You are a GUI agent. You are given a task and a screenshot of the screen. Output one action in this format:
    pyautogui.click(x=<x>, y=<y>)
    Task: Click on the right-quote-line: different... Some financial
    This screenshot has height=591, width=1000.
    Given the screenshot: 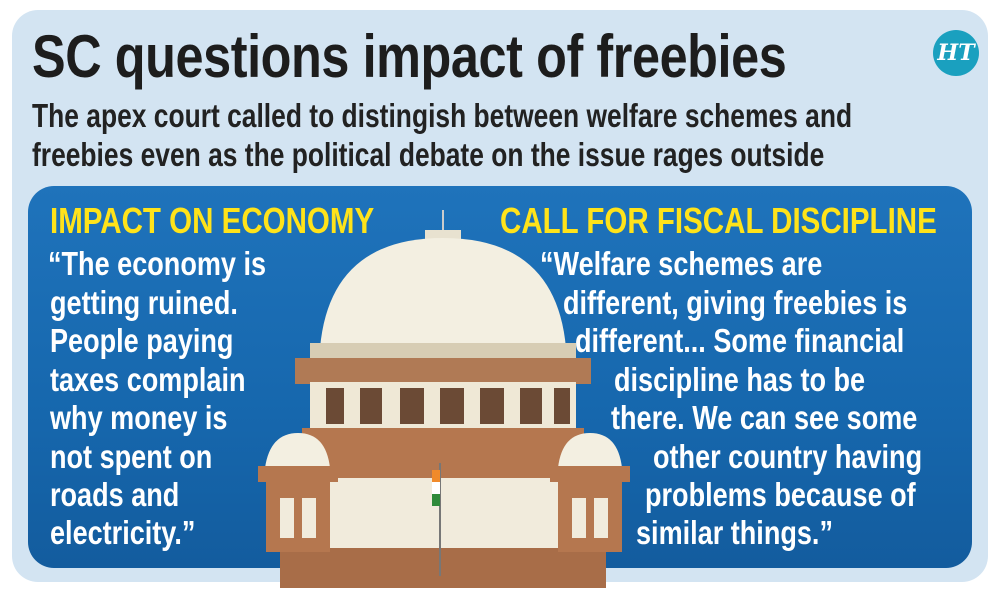 What is the action you would take?
    pyautogui.click(x=740, y=340)
    